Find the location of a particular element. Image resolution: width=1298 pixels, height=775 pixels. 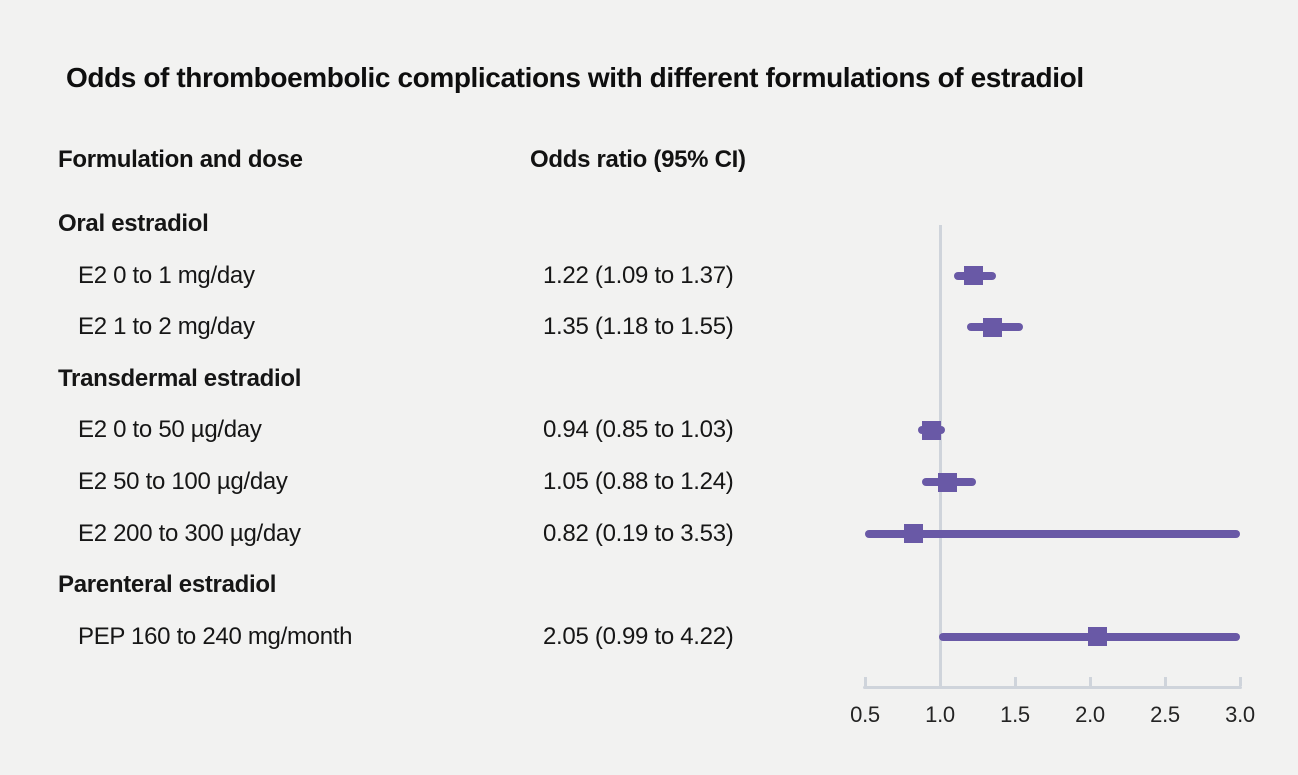

x-axis-tick-label: 2.5 is located at coordinates (1165, 714).